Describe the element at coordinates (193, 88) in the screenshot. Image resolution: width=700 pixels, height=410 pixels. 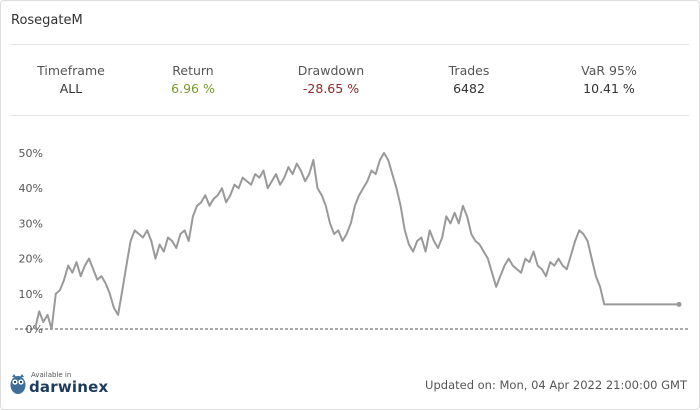
I see `stat-value: 6.96 %` at that location.